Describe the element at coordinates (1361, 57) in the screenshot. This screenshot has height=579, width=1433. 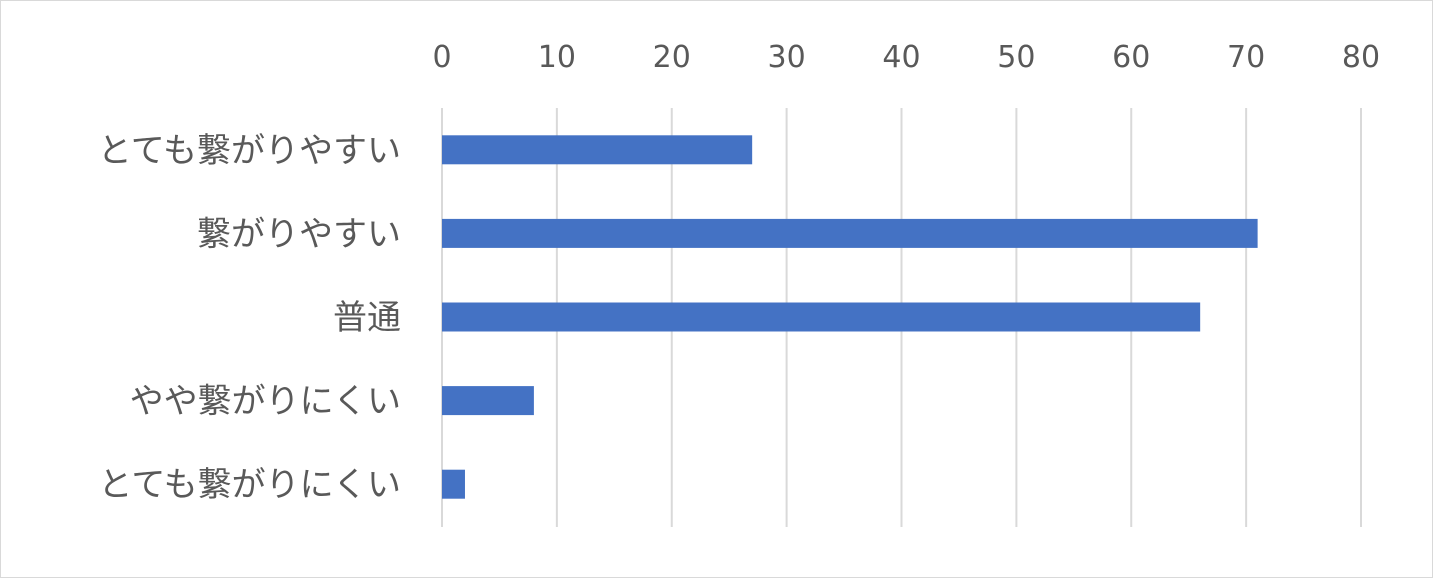
I see `x-tick-label: 80` at that location.